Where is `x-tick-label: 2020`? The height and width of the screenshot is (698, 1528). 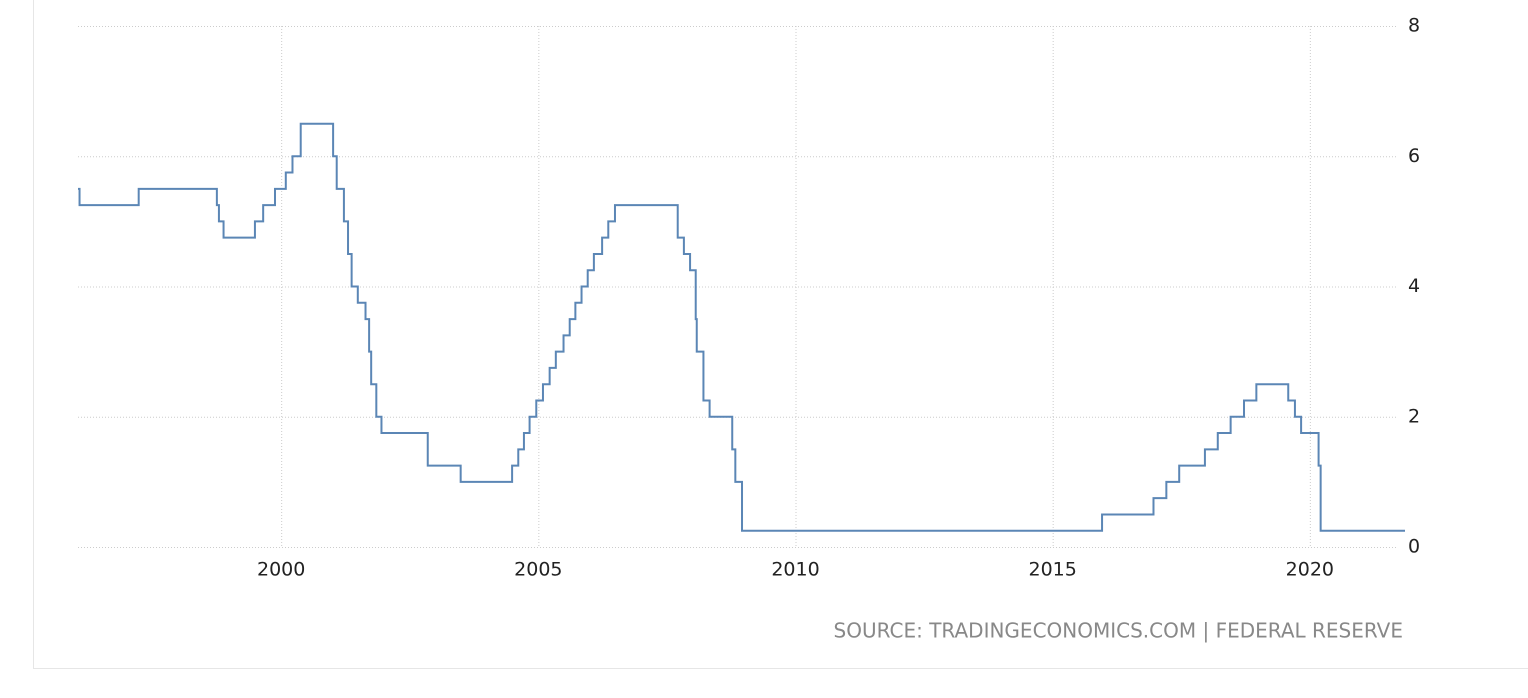
x-tick-label: 2020 is located at coordinates (1310, 570).